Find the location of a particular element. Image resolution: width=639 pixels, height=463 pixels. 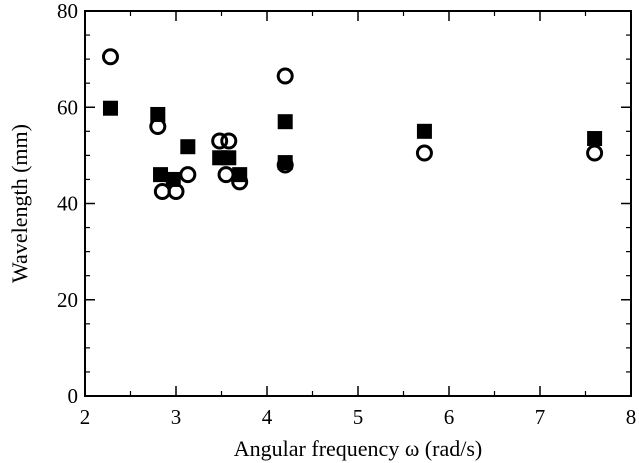

x-tick-label: 8 is located at coordinates (631, 417).